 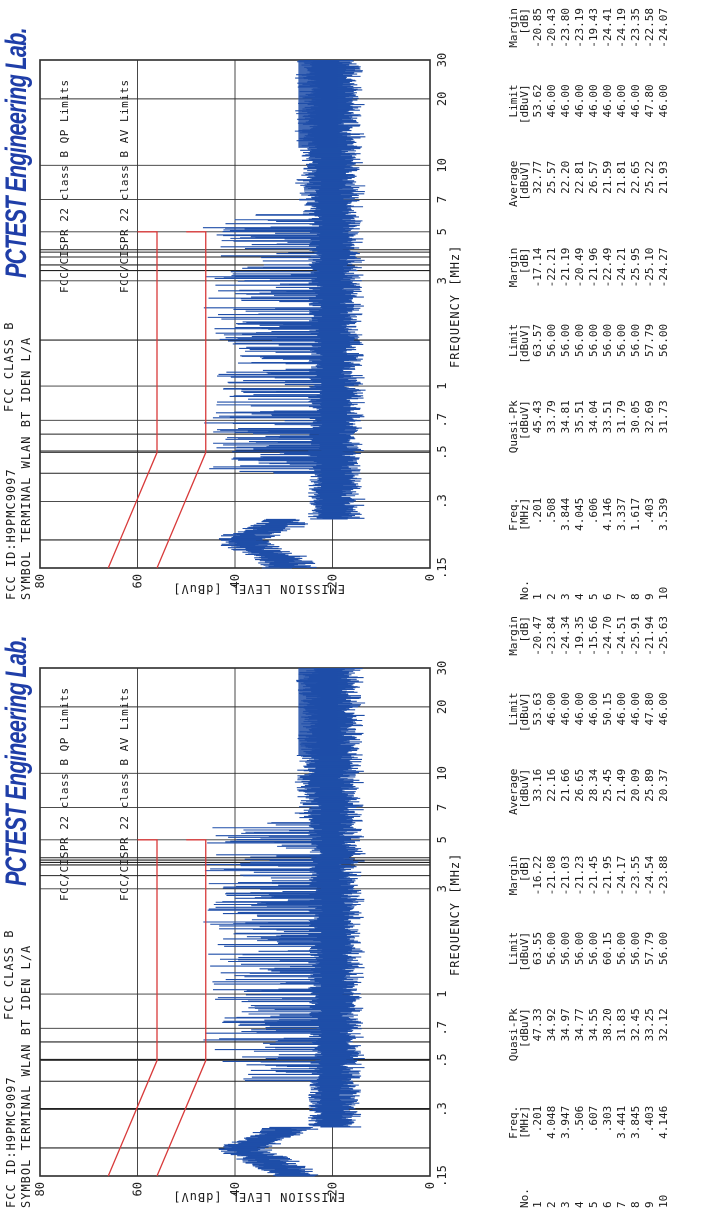 I want to click on table-cell: 63.57, so click(x=537, y=340).